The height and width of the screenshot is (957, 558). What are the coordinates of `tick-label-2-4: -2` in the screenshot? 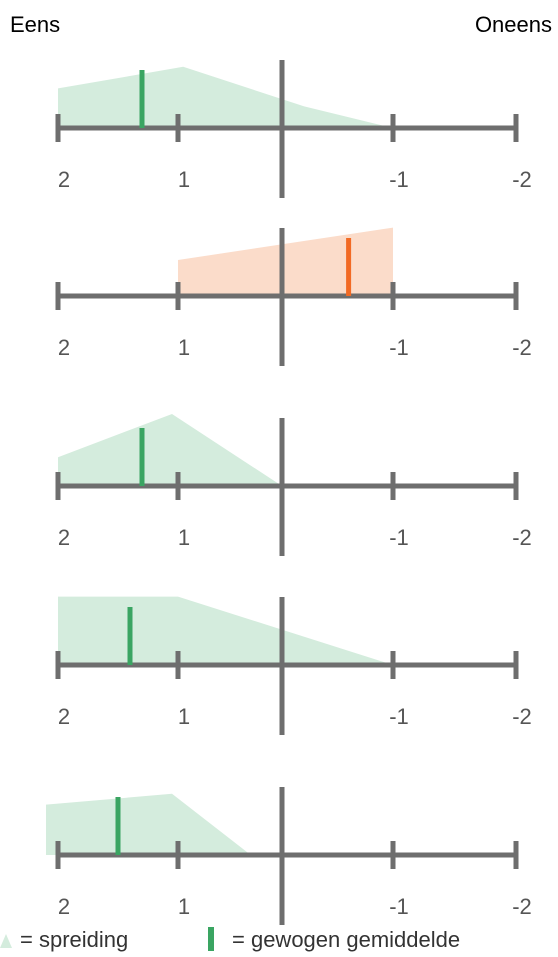 It's located at (522, 347).